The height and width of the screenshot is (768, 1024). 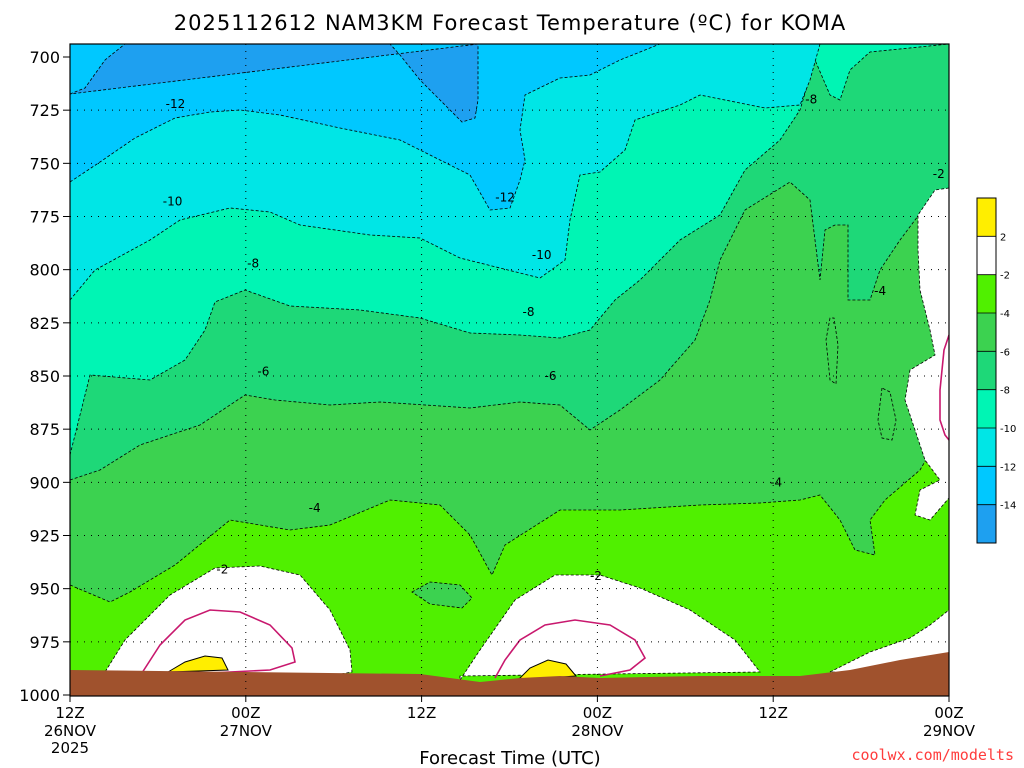 I want to click on x-tick-label-48: 12Z, so click(x=773, y=713).